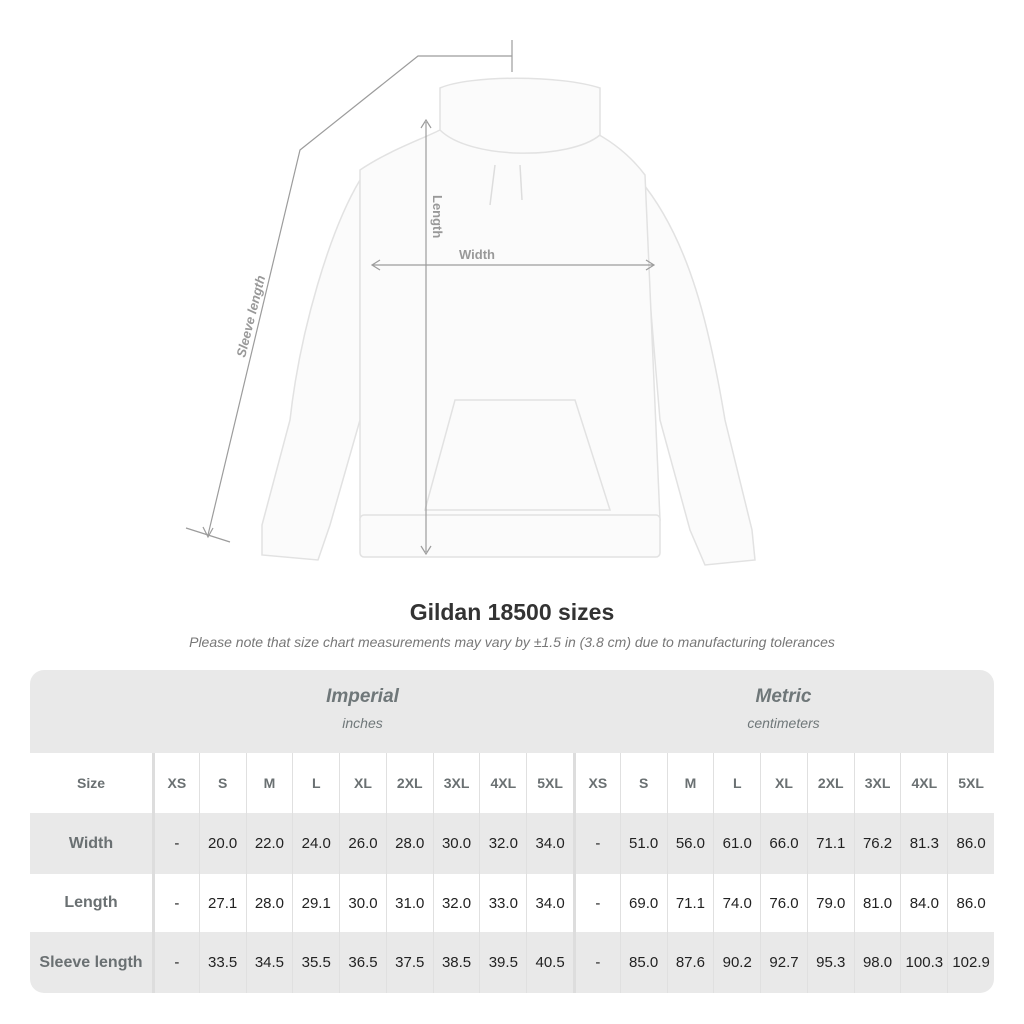  I want to click on table-cell: 81.3, so click(923, 843).